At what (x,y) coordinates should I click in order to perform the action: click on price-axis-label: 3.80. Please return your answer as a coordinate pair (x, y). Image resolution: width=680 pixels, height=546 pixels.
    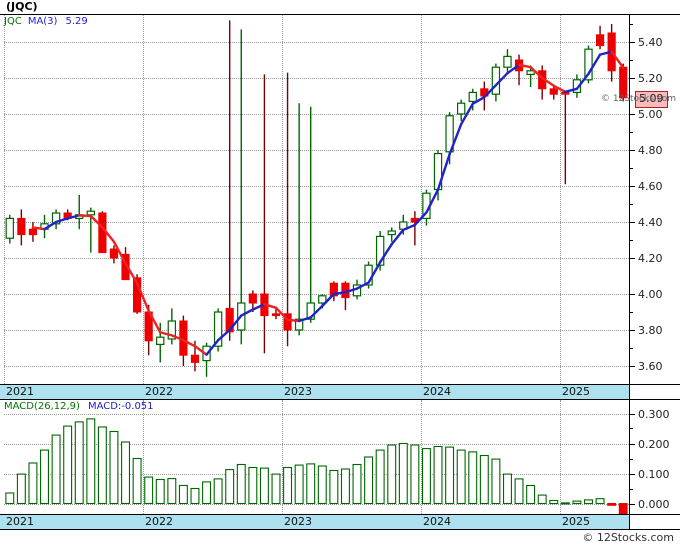
    Looking at the image, I should click on (650, 330).